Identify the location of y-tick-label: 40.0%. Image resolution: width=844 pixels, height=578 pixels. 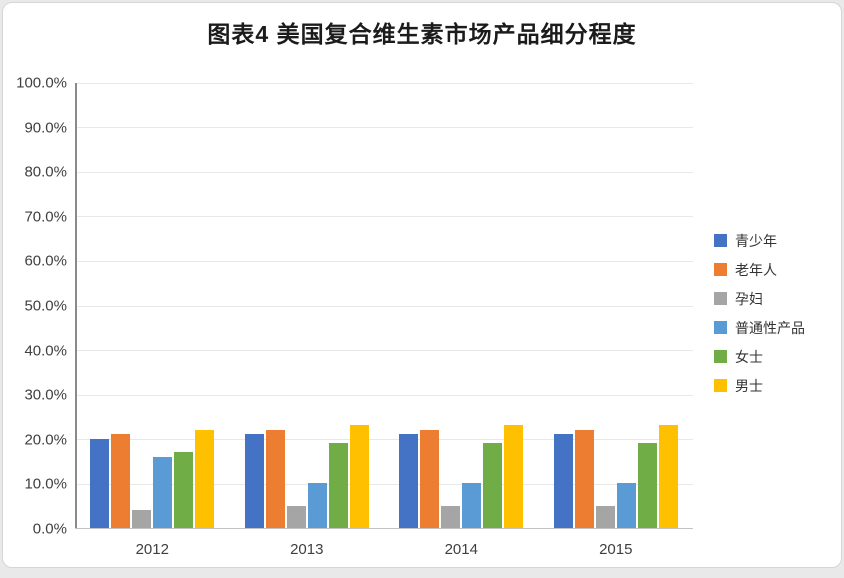
(45, 351).